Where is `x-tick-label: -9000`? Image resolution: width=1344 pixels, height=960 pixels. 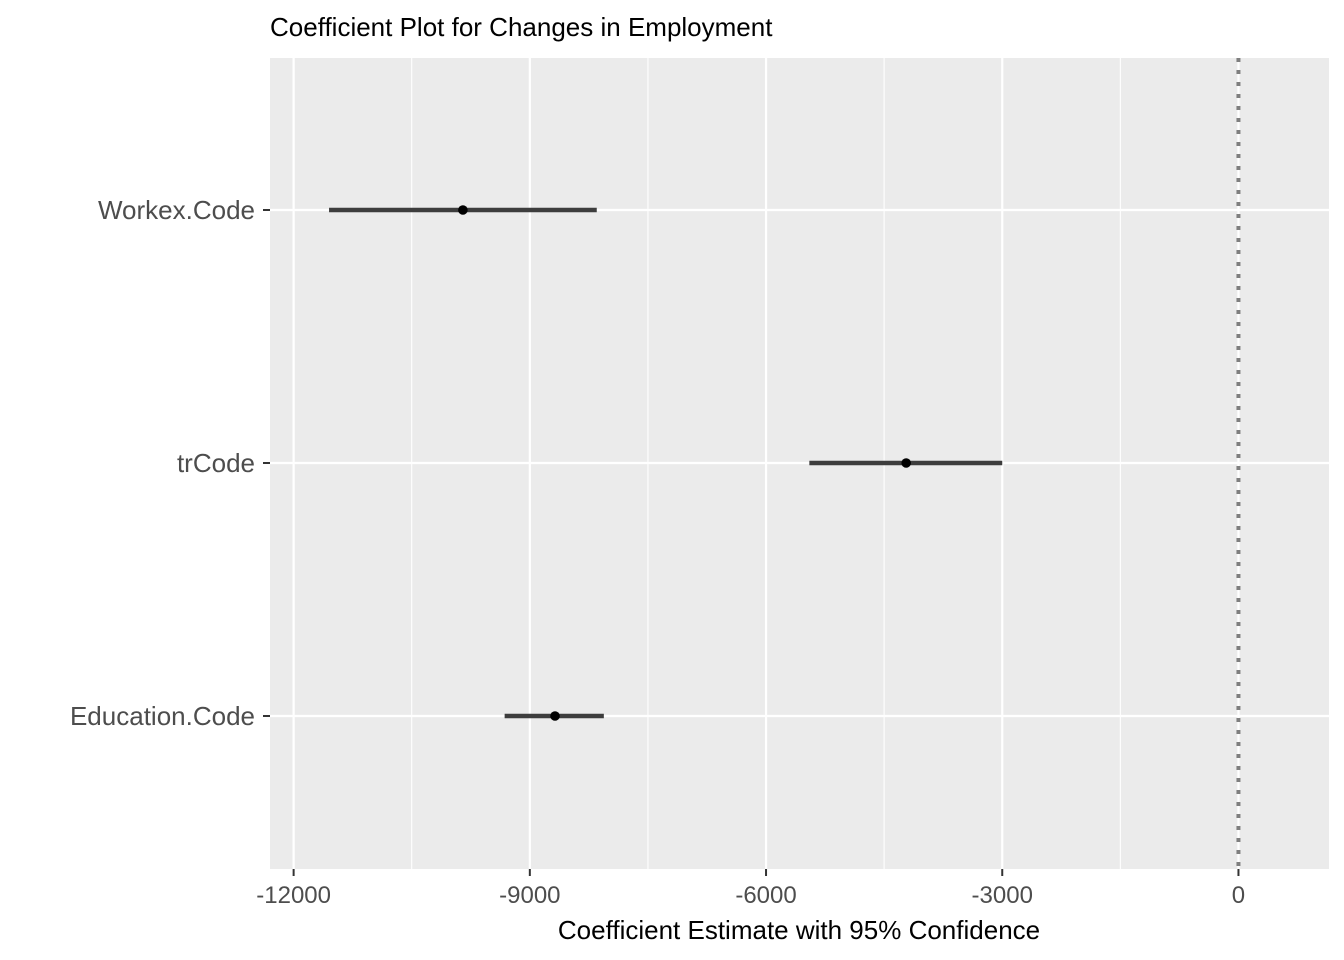 x-tick-label: -9000 is located at coordinates (529, 895).